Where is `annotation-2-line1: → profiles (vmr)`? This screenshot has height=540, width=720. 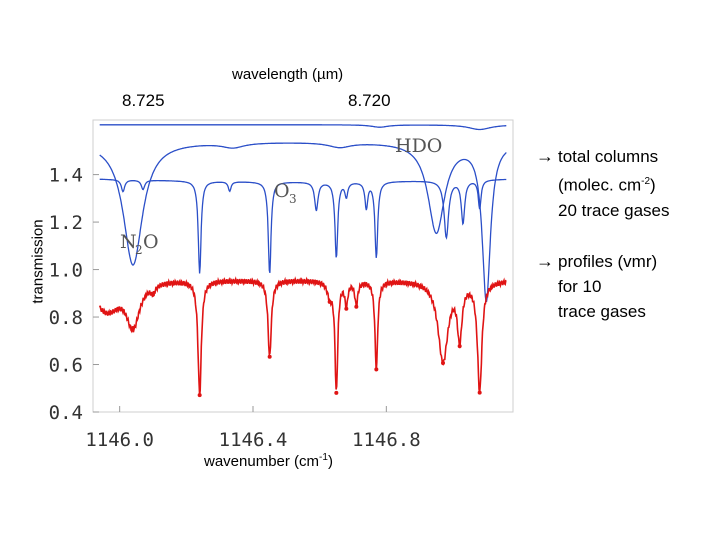
annotation-2-line1: → profiles (vmr) is located at coordinates (596, 261).